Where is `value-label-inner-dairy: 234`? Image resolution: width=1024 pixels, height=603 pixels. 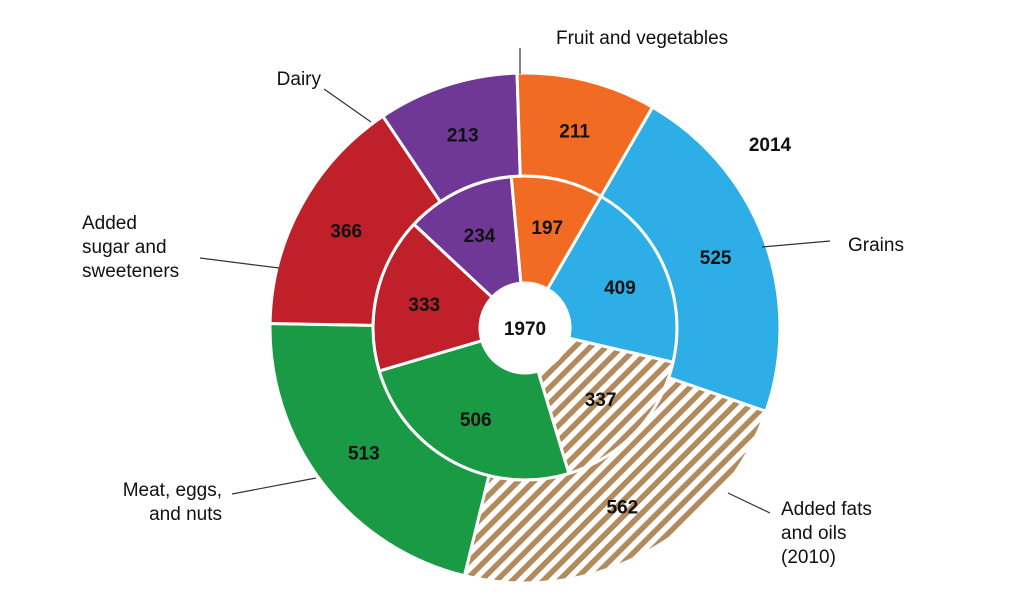
value-label-inner-dairy: 234 is located at coordinates (480, 236).